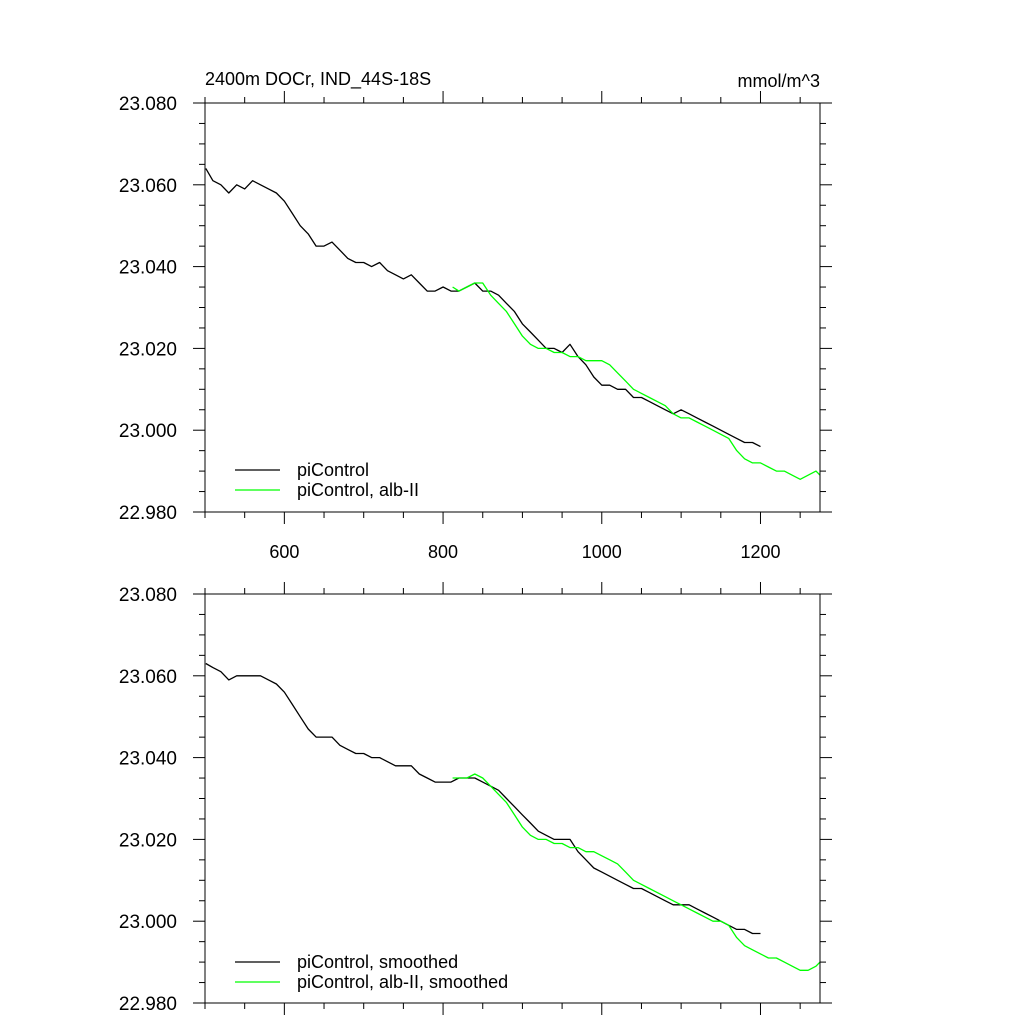 This screenshot has width=1024, height=1024. What do you see at coordinates (636, 872) in the screenshot?
I see `series-line-picontrol-alb-ii-smoothed` at bounding box center [636, 872].